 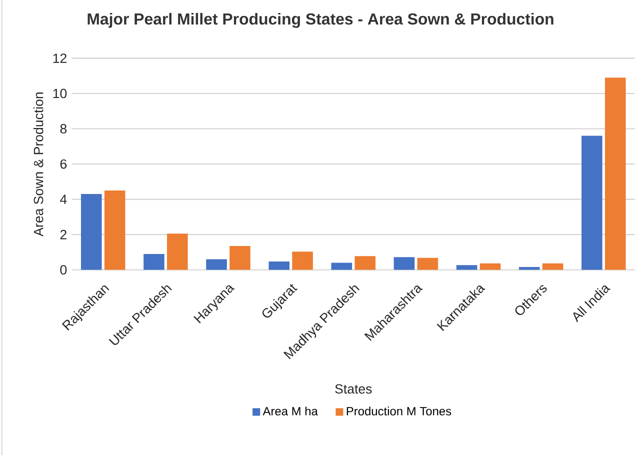 What do you see at coordinates (290, 411) in the screenshot?
I see `legend-label: Area M ha` at bounding box center [290, 411].